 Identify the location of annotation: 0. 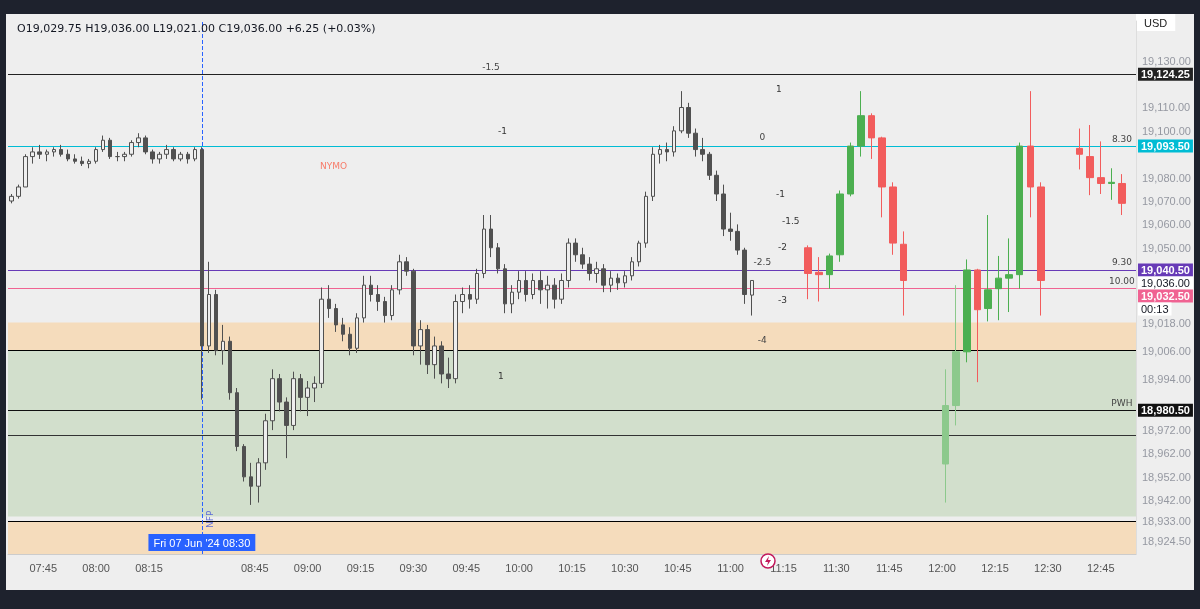
(762, 137).